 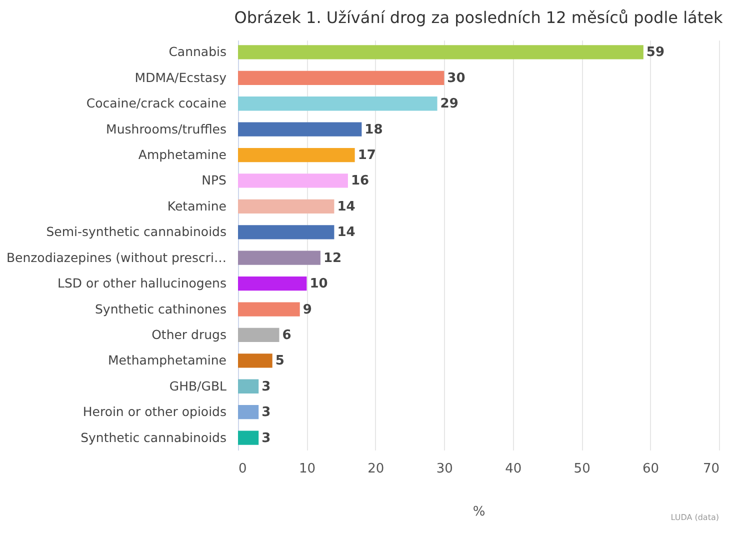 What do you see at coordinates (360, 181) in the screenshot?
I see `data-label: 16` at bounding box center [360, 181].